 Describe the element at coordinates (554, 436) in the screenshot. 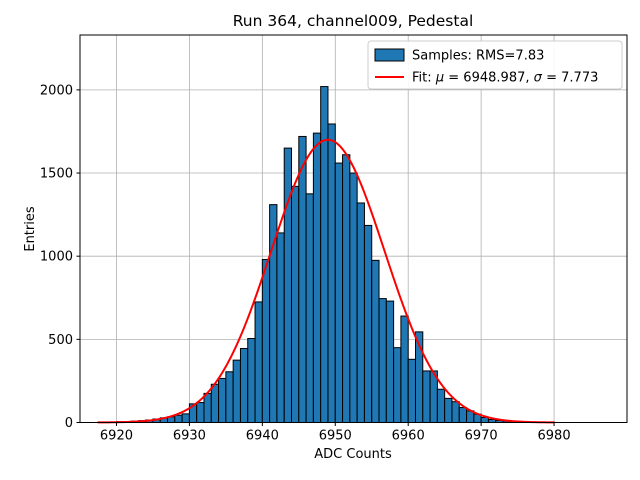

I see `x-tick-label: 6980` at that location.